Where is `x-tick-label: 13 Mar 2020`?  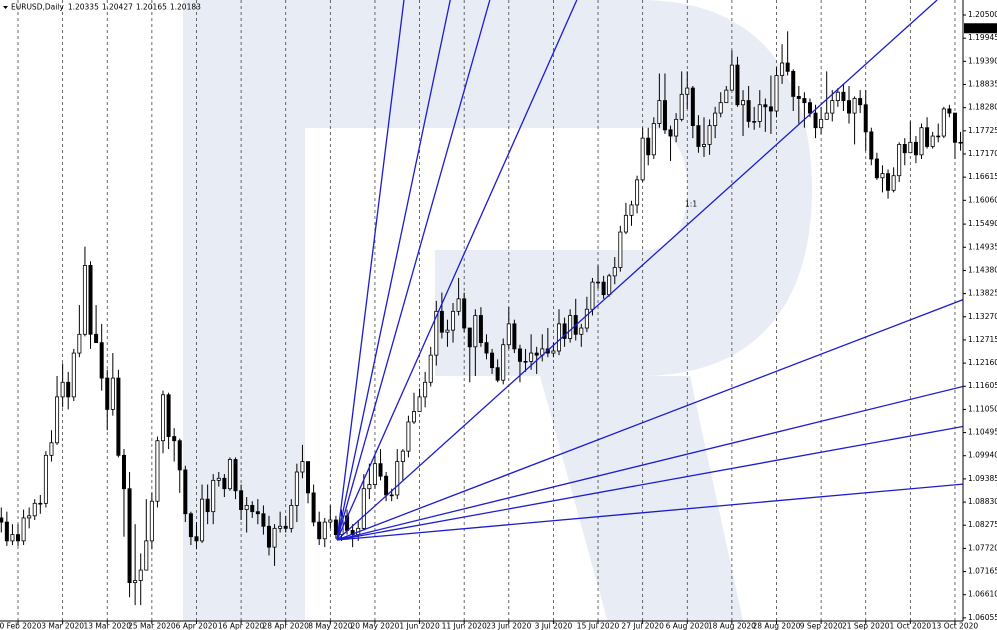
x-tick-label: 13 Mar 2020 is located at coordinates (107, 626).